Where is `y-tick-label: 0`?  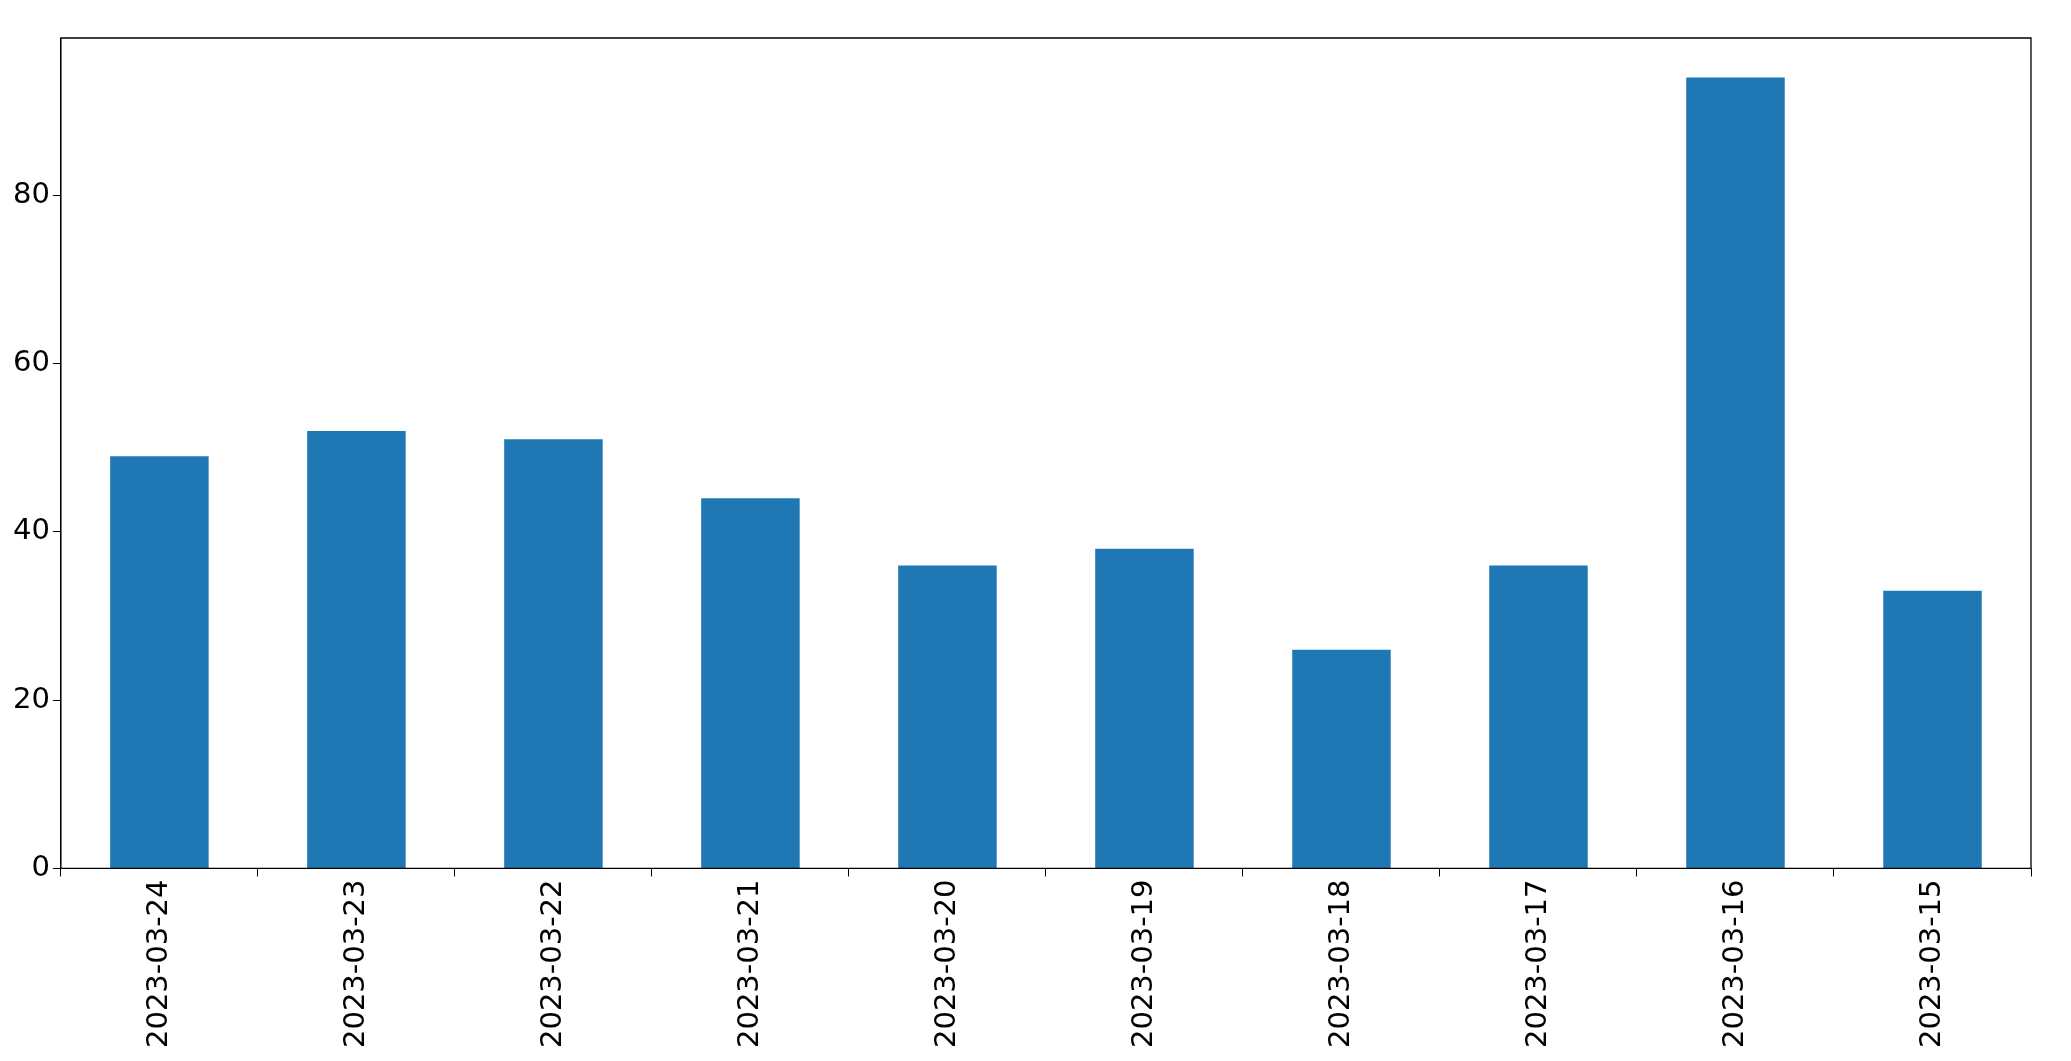 y-tick-label: 0 is located at coordinates (40, 866).